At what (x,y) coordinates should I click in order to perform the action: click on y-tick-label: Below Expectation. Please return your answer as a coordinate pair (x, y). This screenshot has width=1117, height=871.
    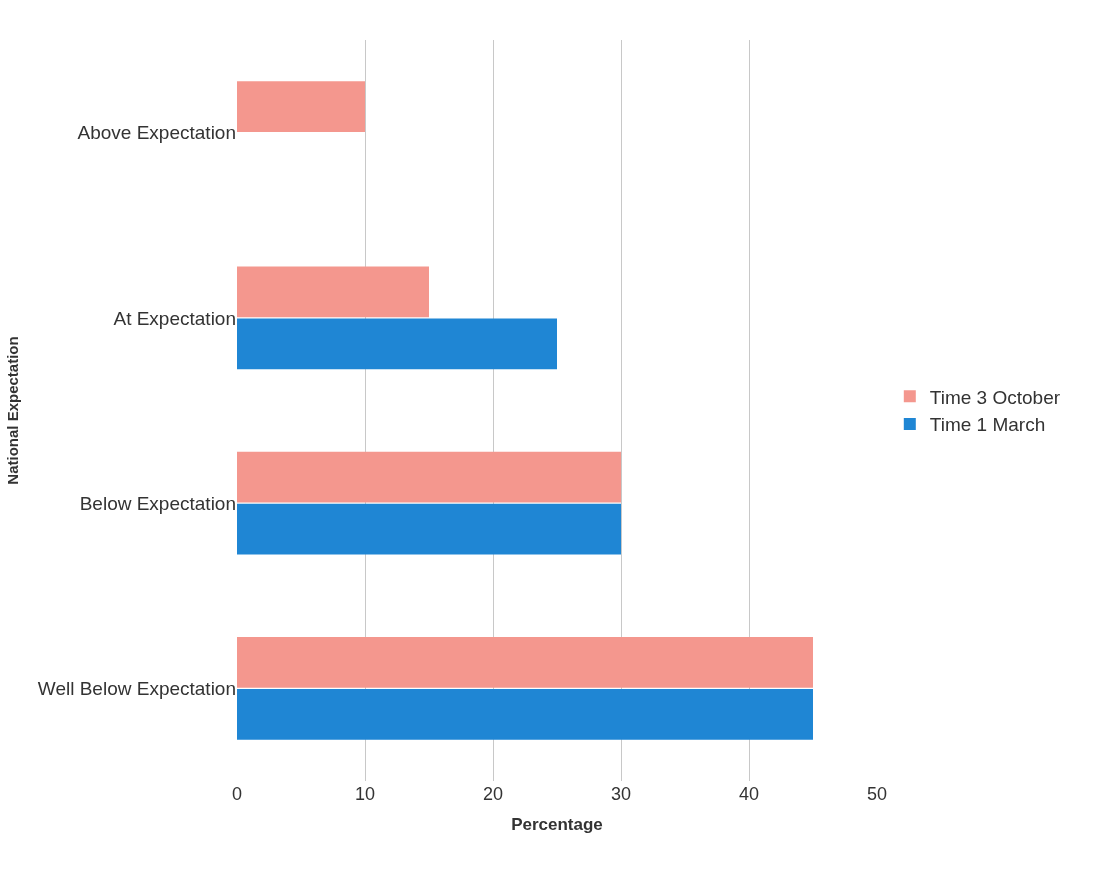
    Looking at the image, I should click on (157, 503).